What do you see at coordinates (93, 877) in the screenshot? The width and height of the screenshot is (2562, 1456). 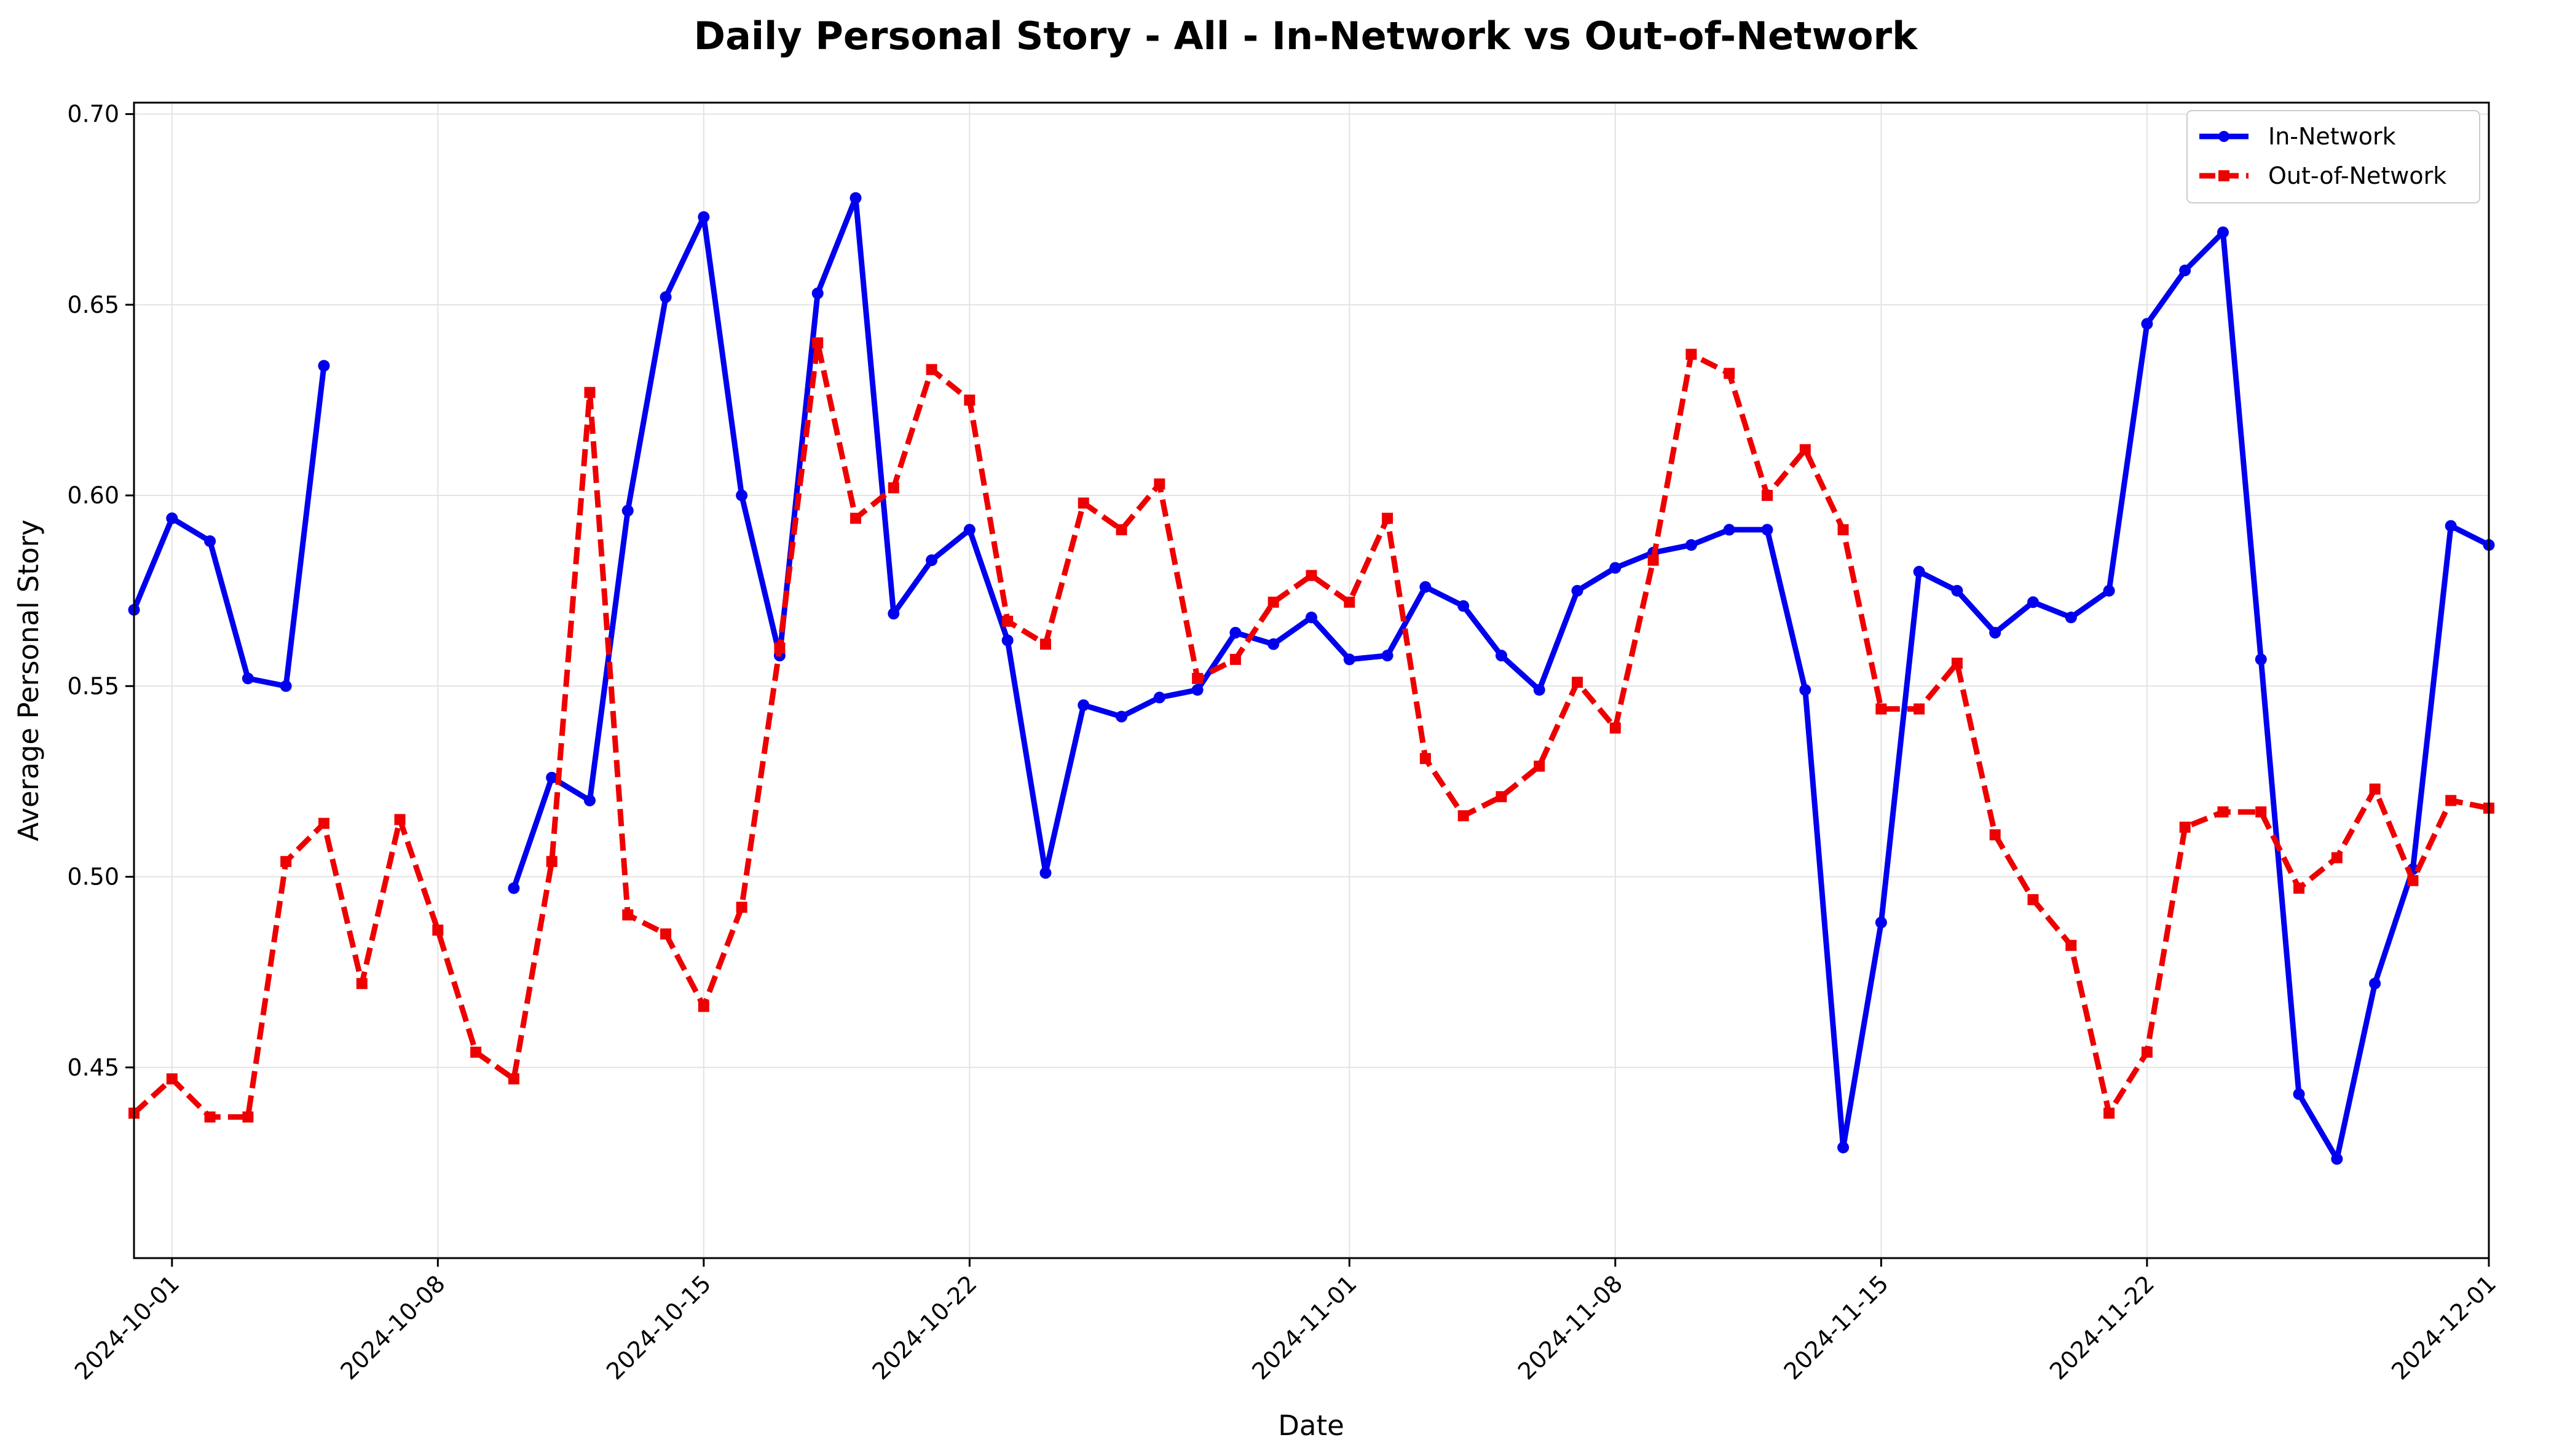 I see `y-tick-label: 0.50` at bounding box center [93, 877].